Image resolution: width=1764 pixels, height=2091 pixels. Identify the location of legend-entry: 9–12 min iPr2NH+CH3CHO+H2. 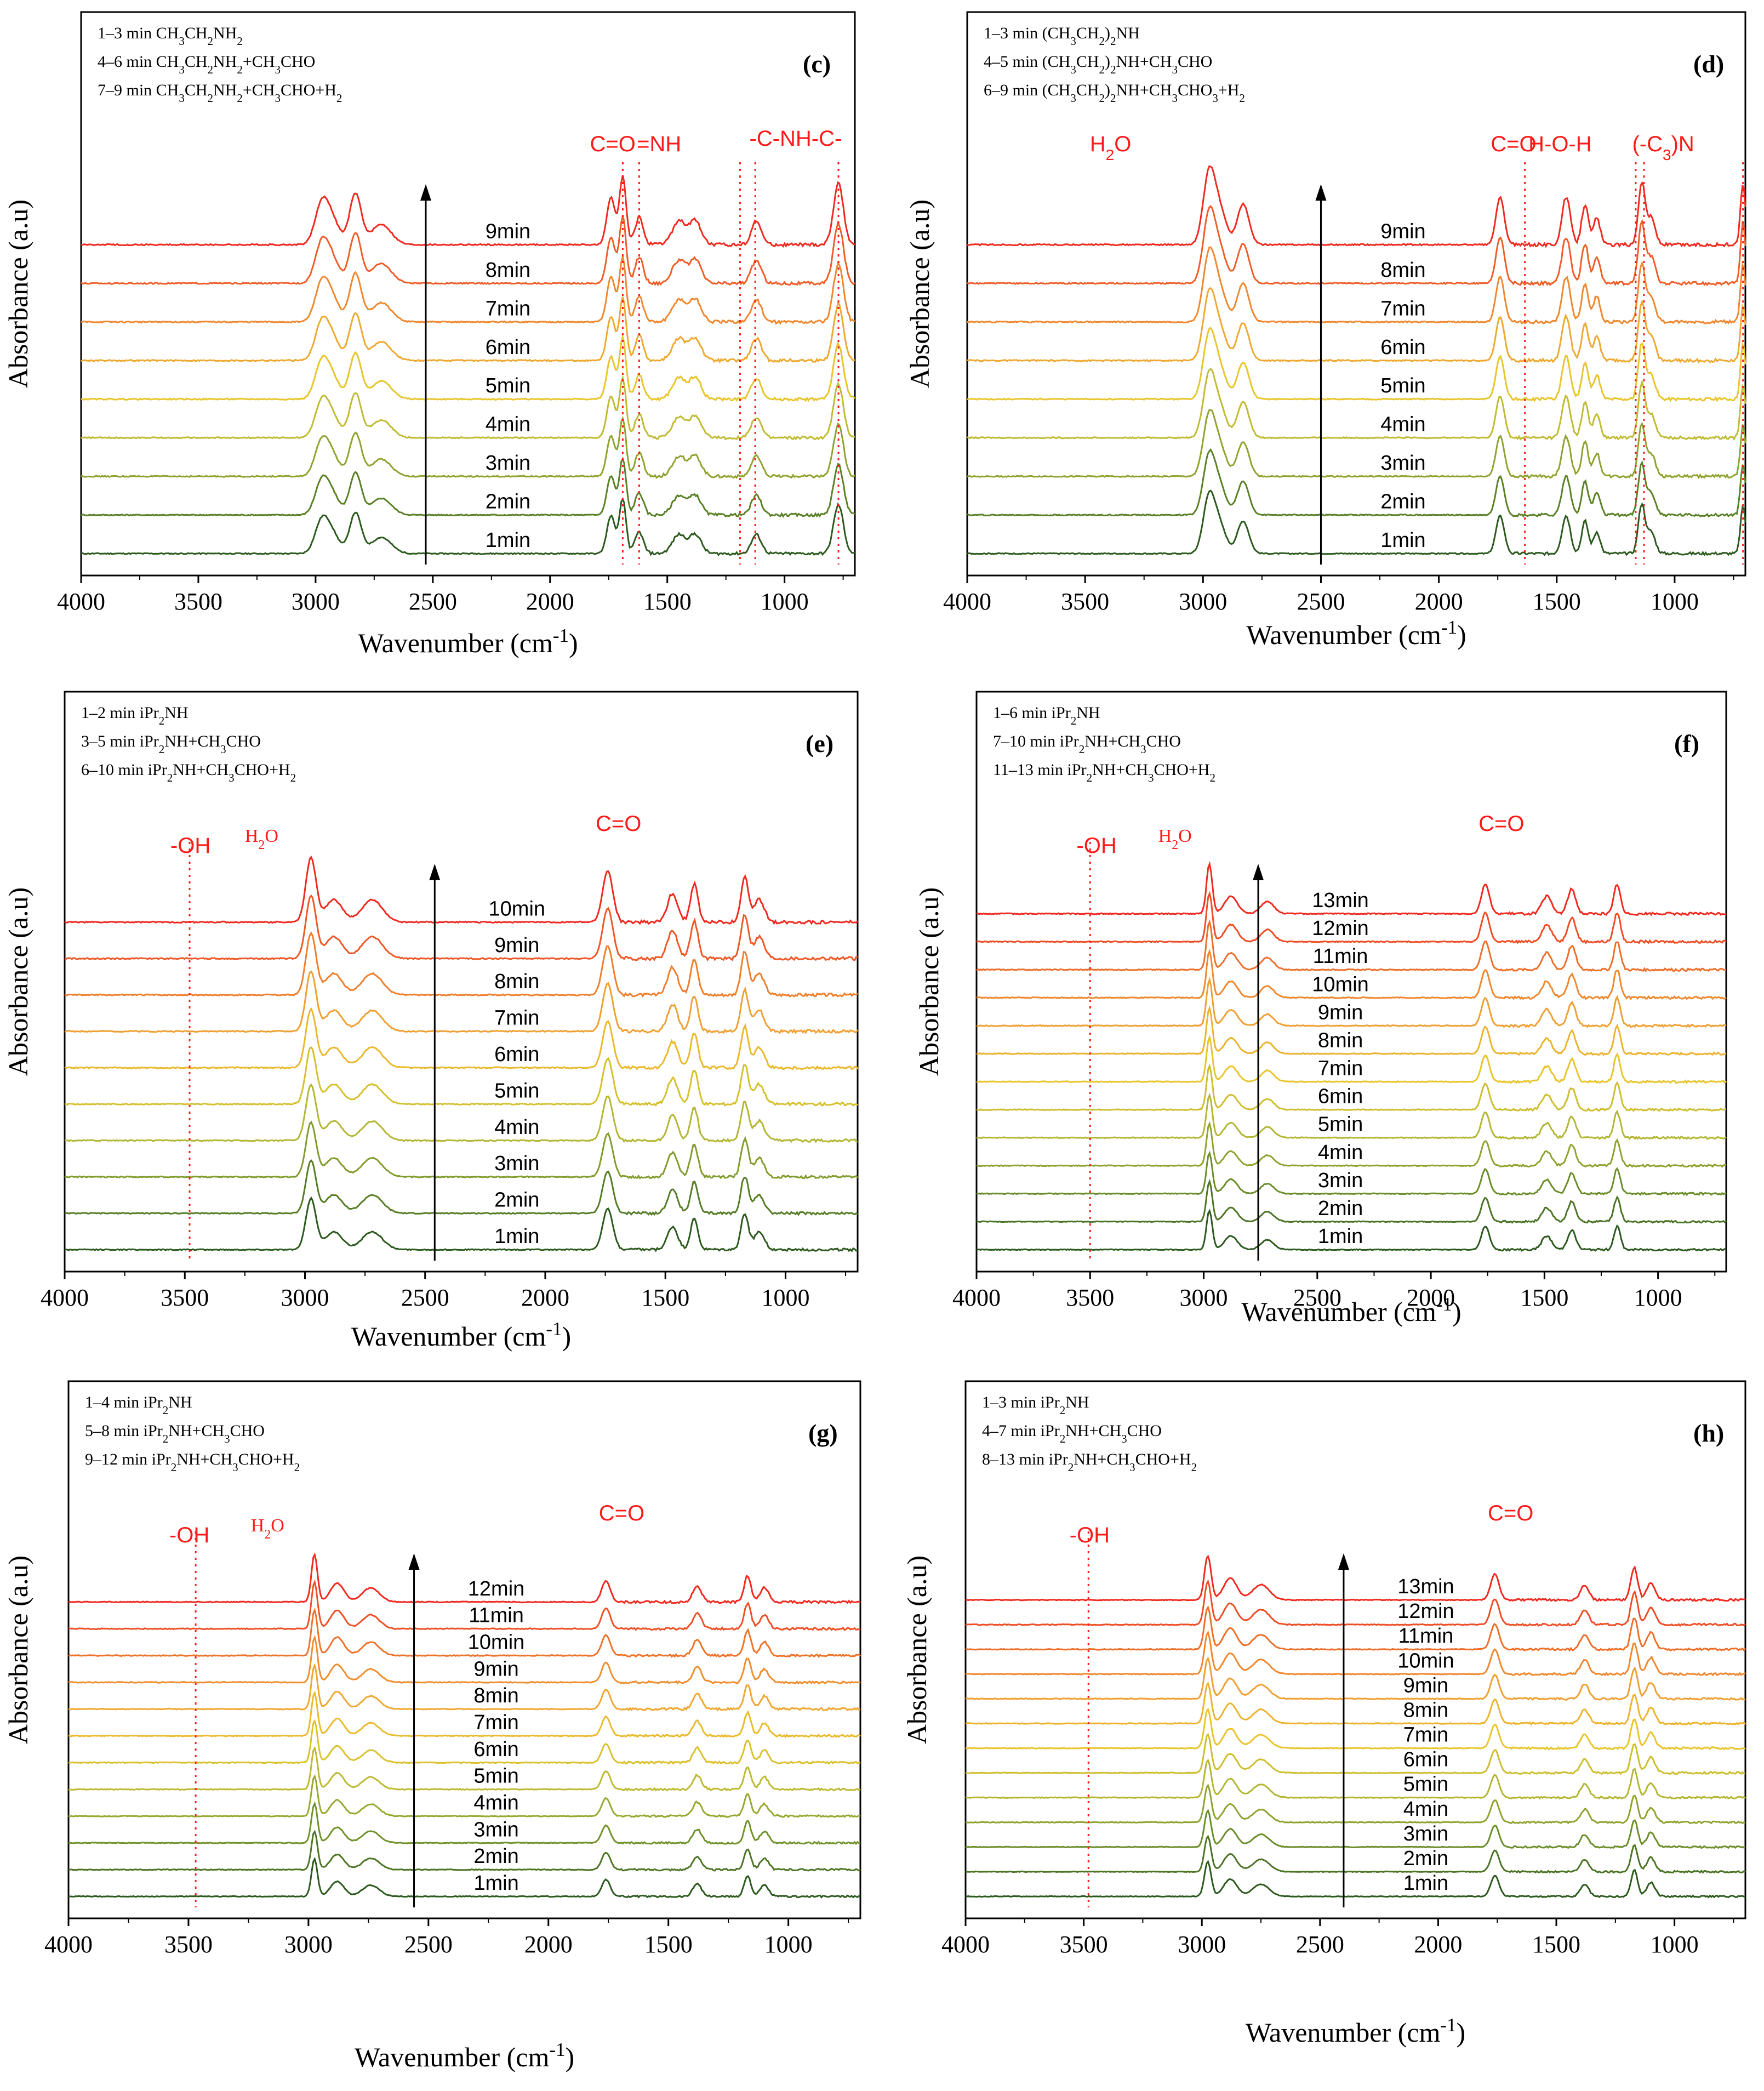
(193, 1462).